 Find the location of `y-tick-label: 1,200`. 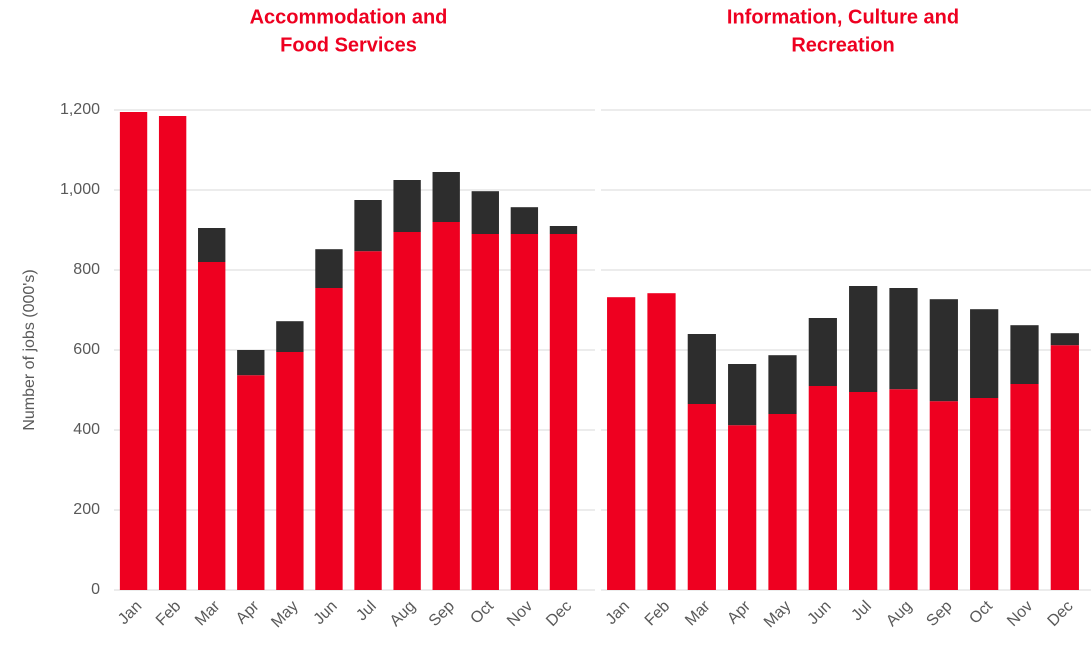

y-tick-label: 1,200 is located at coordinates (80, 109).